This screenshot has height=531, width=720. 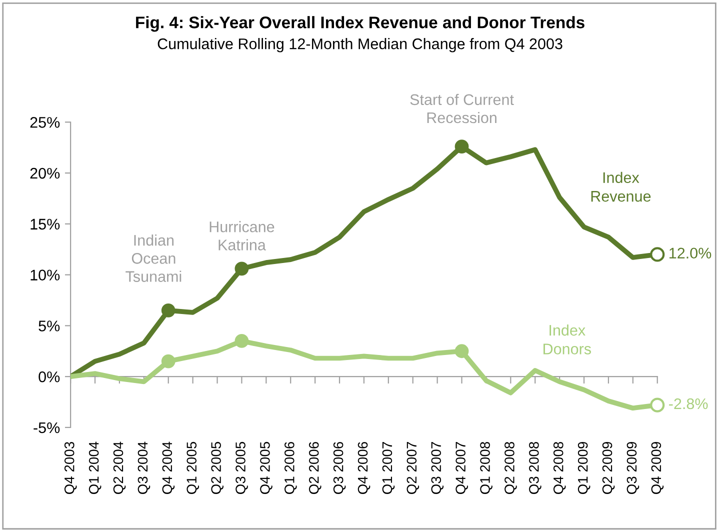 I want to click on chart-title: Fig. 4: Six-Year Overall Index Revenue and Donor Trends, so click(x=360, y=24).